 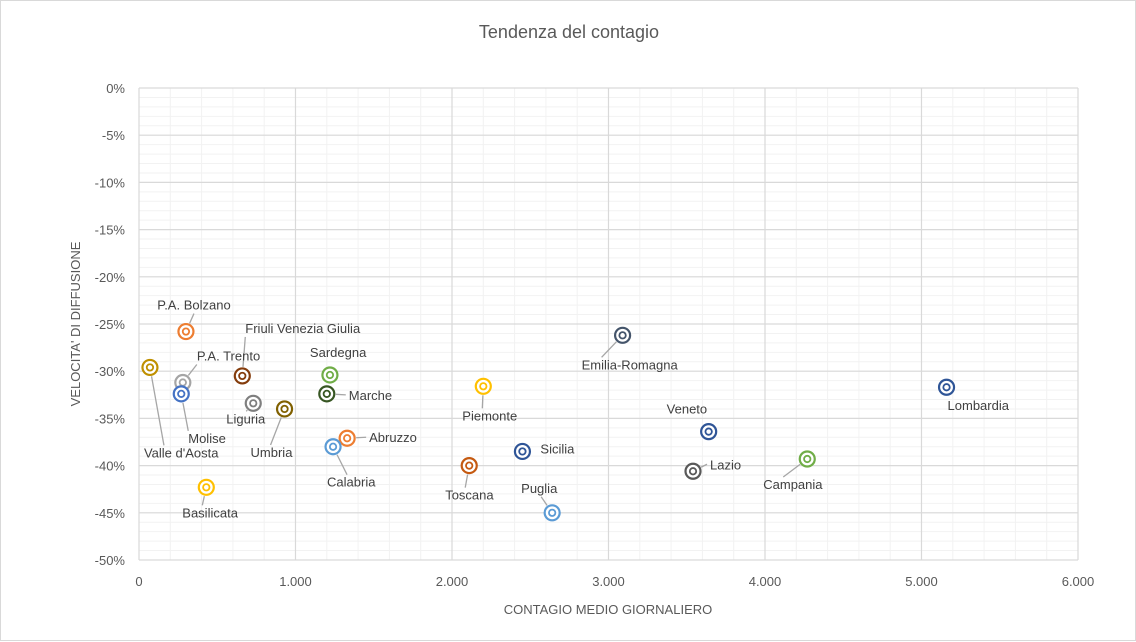 What do you see at coordinates (203, 500) in the screenshot?
I see `leader-line-basilicata` at bounding box center [203, 500].